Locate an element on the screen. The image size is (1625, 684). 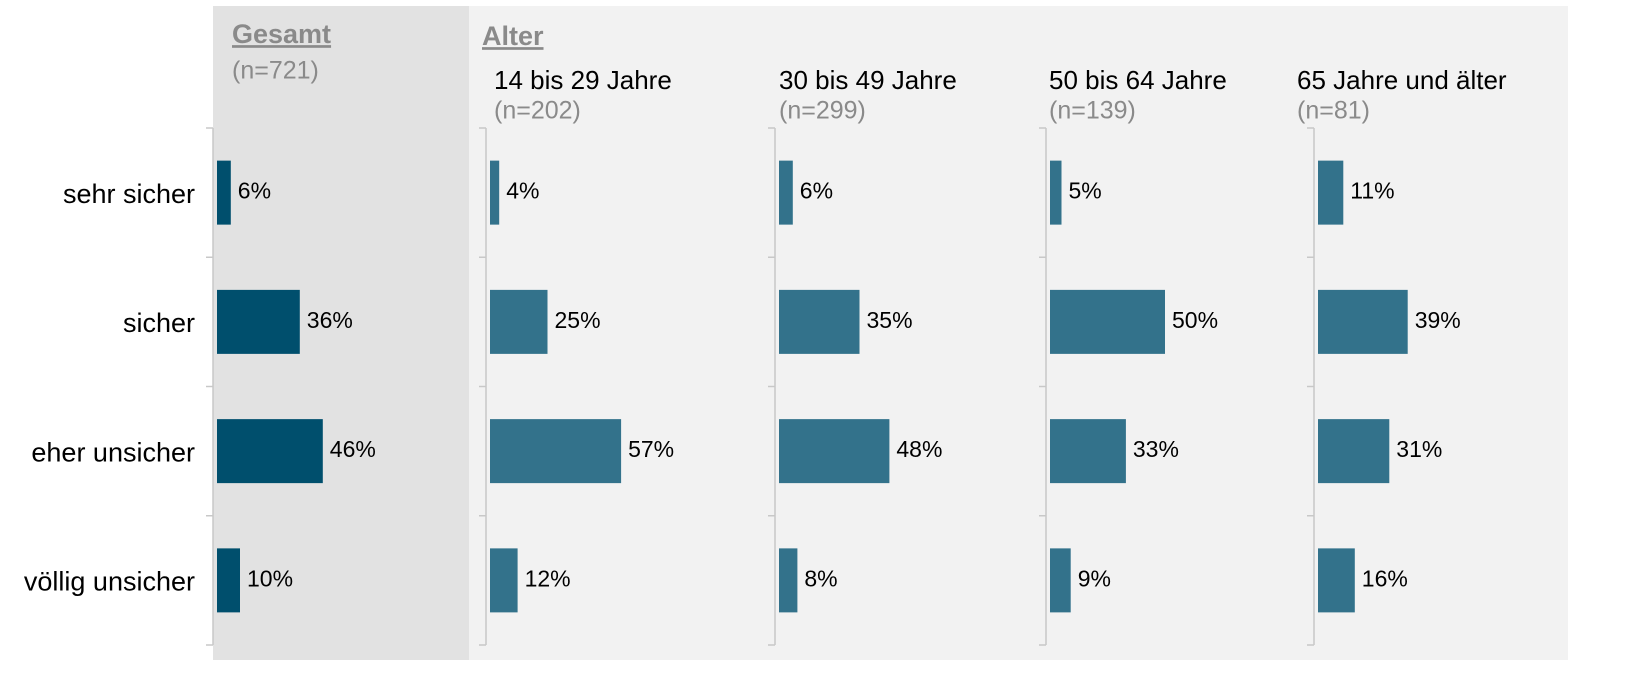
panel-title: 65 Jahre und älter is located at coordinates (1402, 80).